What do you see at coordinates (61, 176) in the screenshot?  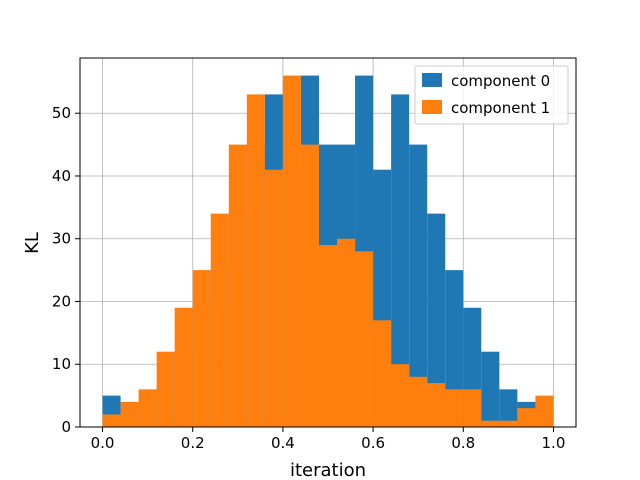 I see `y-tick-label: 40` at bounding box center [61, 176].